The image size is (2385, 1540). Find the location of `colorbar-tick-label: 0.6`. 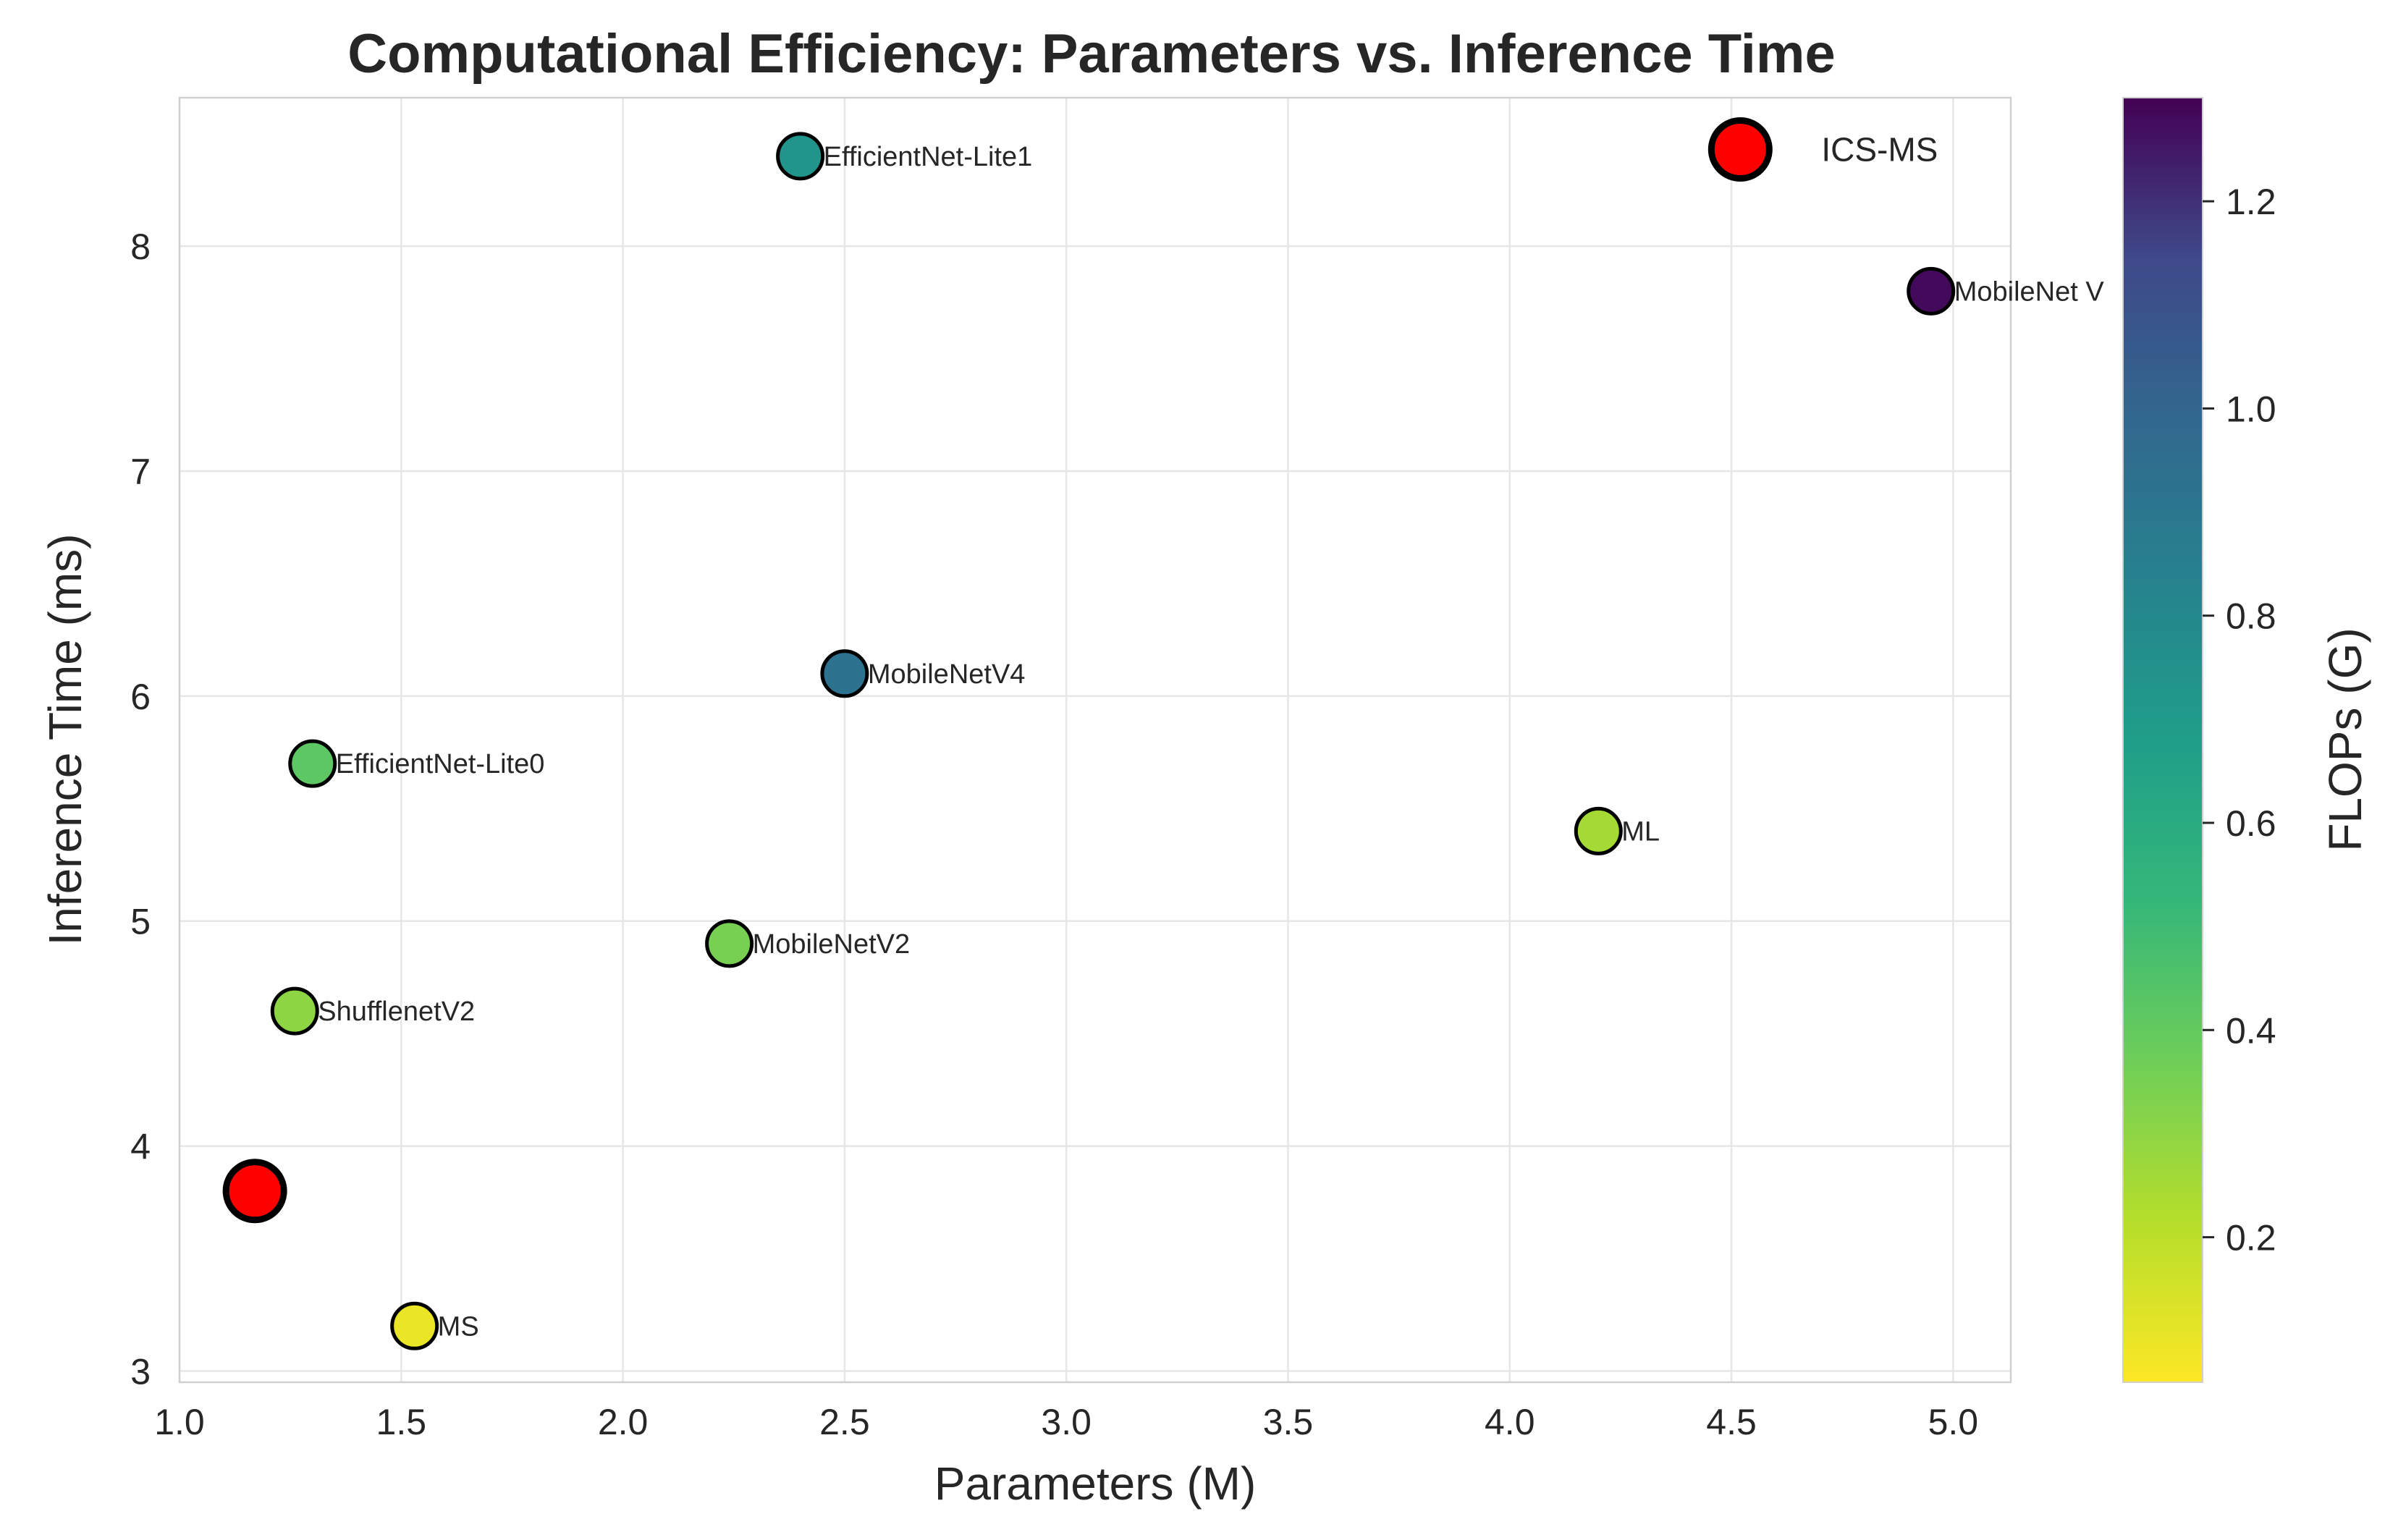

colorbar-tick-label: 0.6 is located at coordinates (2251, 824).